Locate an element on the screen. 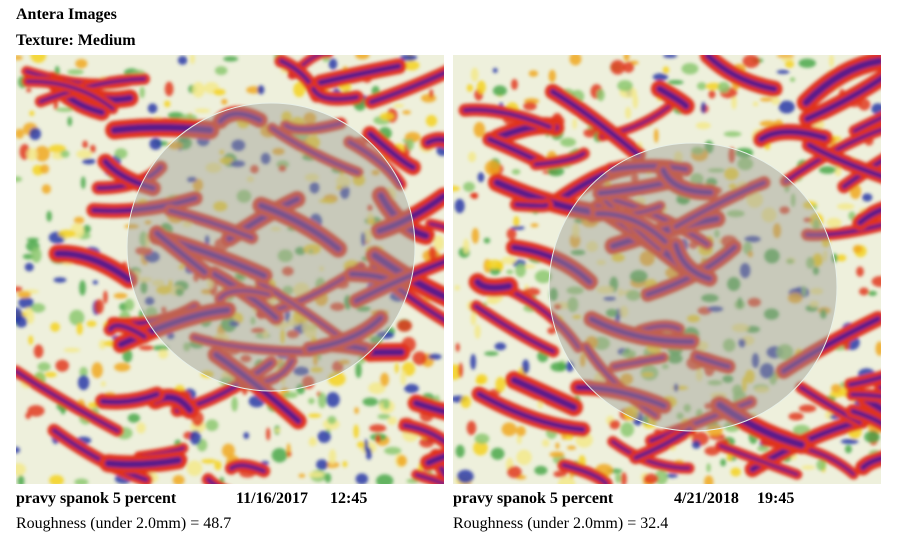 Image resolution: width=900 pixels, height=543 pixels. roughness-value: 48.7 is located at coordinates (217, 523).